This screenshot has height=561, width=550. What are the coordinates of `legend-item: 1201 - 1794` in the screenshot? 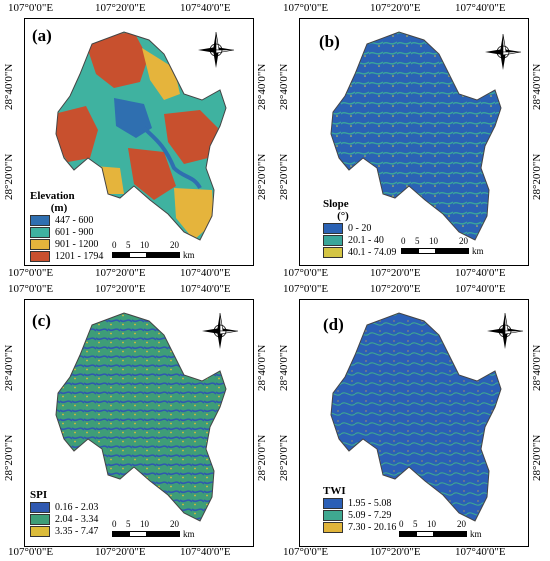 It's located at (66, 256).